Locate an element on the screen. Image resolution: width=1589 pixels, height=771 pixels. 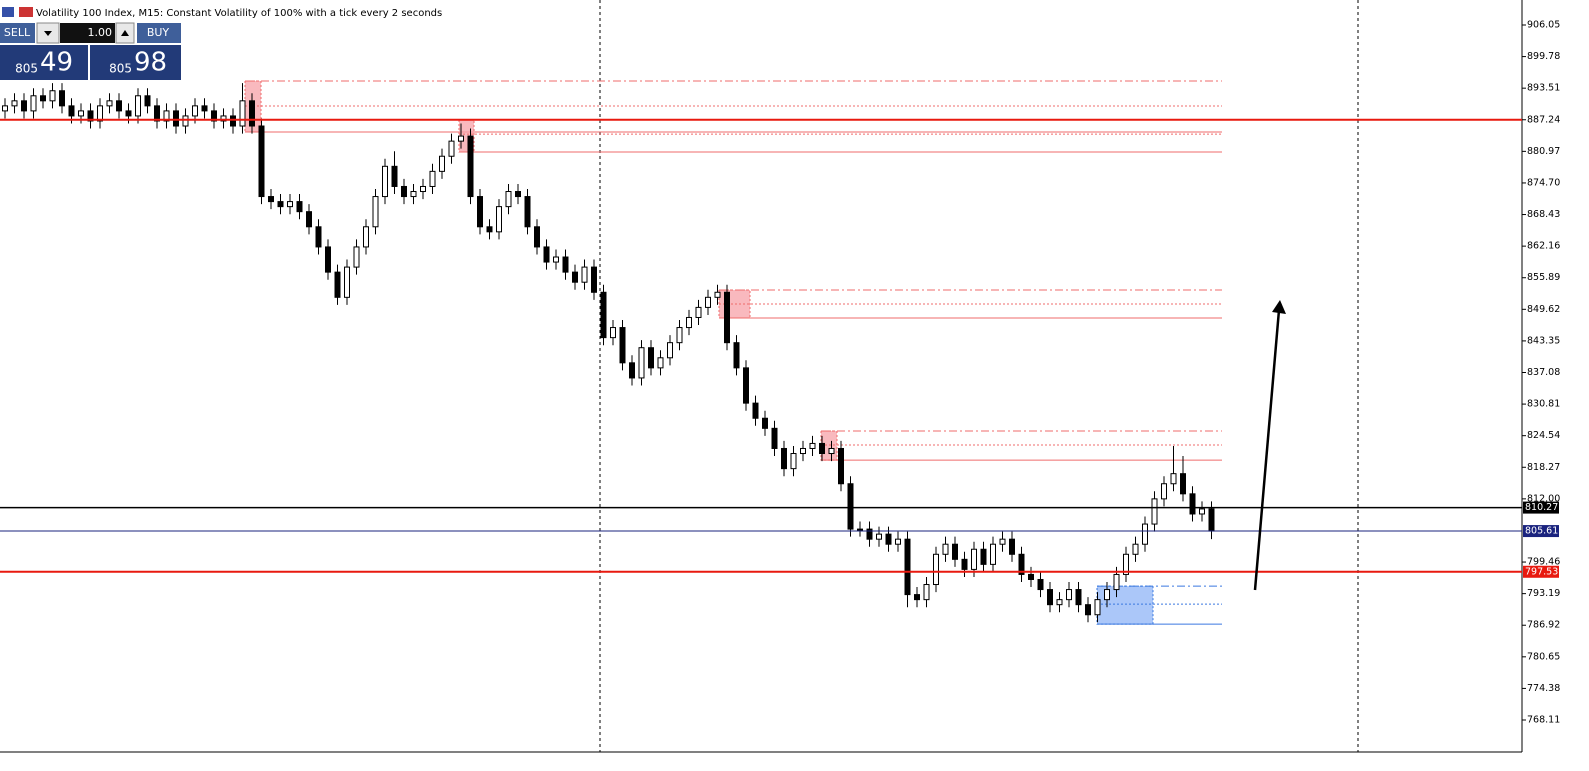
y-tick-label: 899.78 is located at coordinates (1543, 56).